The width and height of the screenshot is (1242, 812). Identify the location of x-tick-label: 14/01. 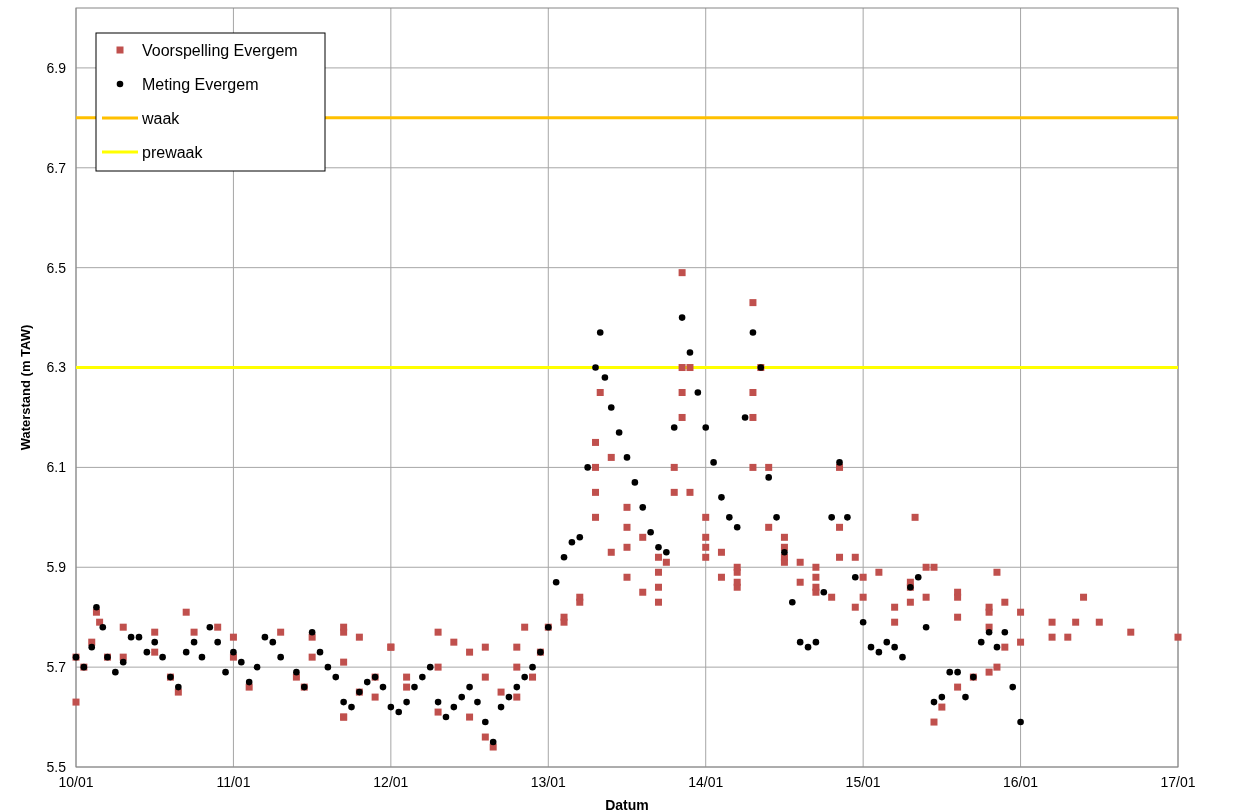
(706, 782).